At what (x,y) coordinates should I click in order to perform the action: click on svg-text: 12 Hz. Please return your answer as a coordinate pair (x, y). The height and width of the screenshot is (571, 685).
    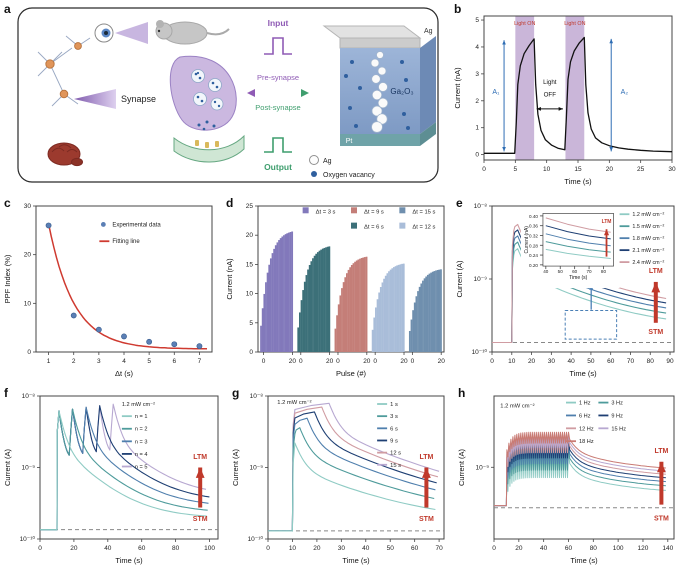
    Looking at the image, I should click on (586, 429).